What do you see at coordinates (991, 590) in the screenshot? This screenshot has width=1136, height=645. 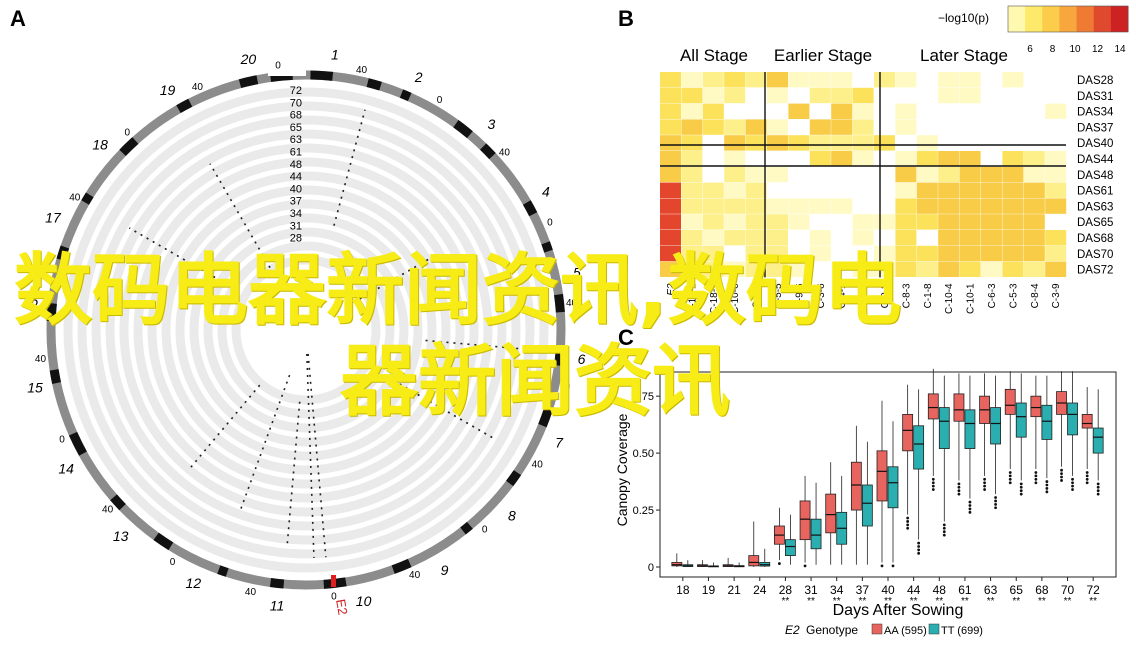 I see `x-tick-label: 63` at bounding box center [991, 590].